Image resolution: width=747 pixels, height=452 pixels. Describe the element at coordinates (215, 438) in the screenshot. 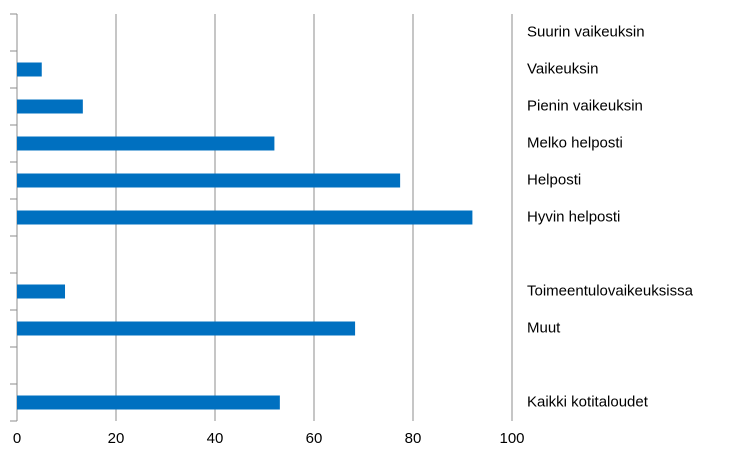

I see `x-tick-label: 40` at that location.